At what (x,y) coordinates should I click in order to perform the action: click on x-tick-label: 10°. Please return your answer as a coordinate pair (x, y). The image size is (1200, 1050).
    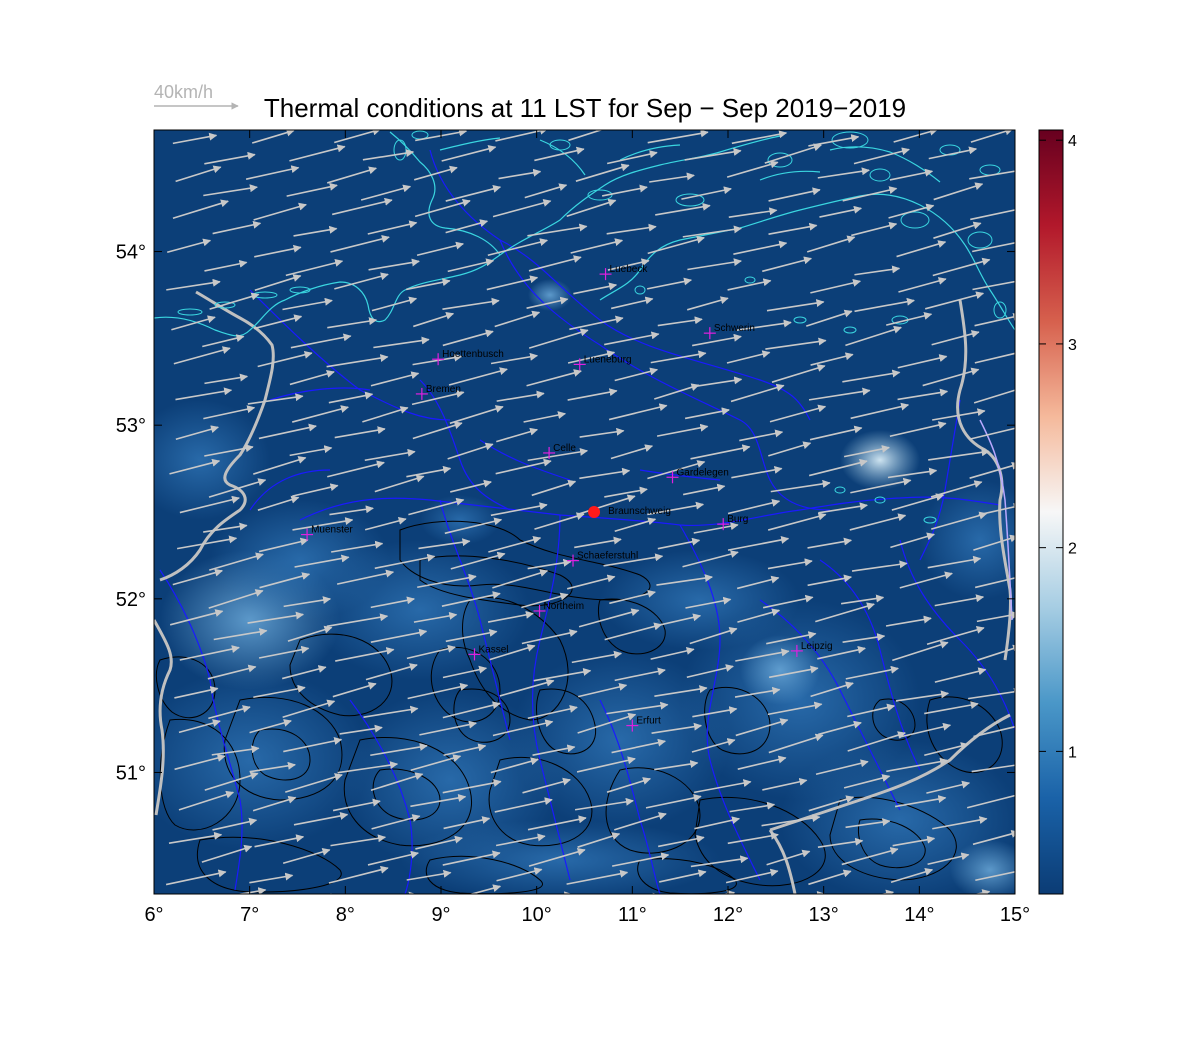
    Looking at the image, I should click on (537, 915).